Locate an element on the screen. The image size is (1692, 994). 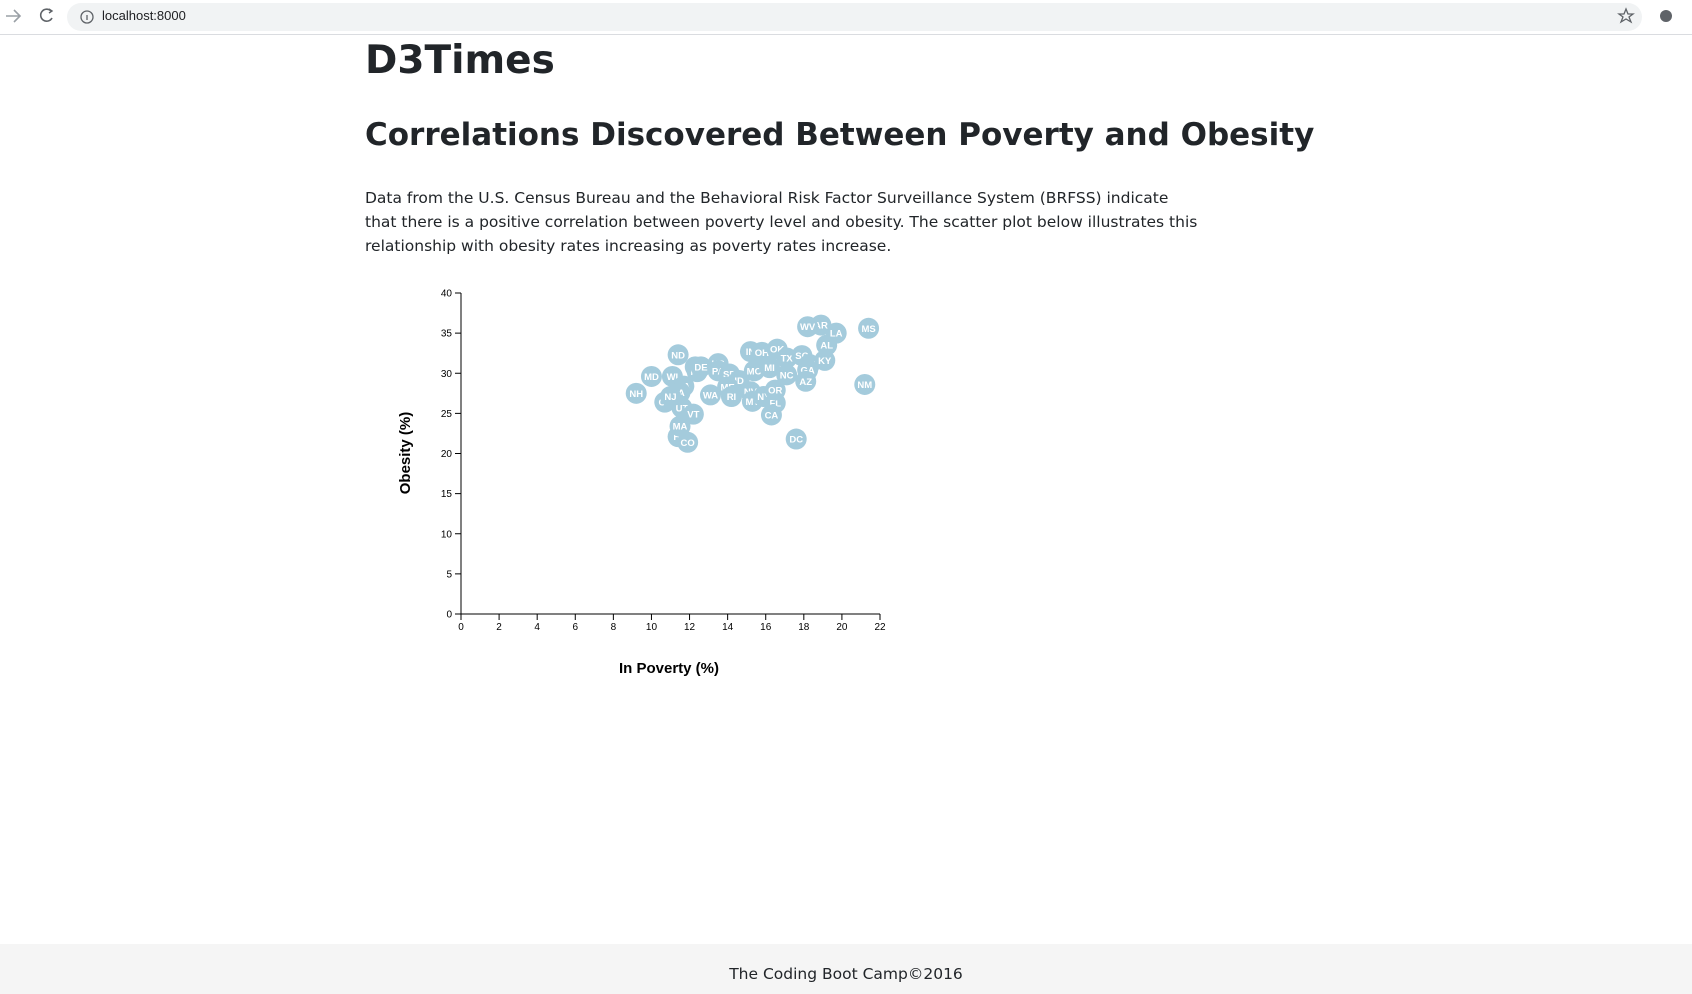
point-label: CO is located at coordinates (688, 443).